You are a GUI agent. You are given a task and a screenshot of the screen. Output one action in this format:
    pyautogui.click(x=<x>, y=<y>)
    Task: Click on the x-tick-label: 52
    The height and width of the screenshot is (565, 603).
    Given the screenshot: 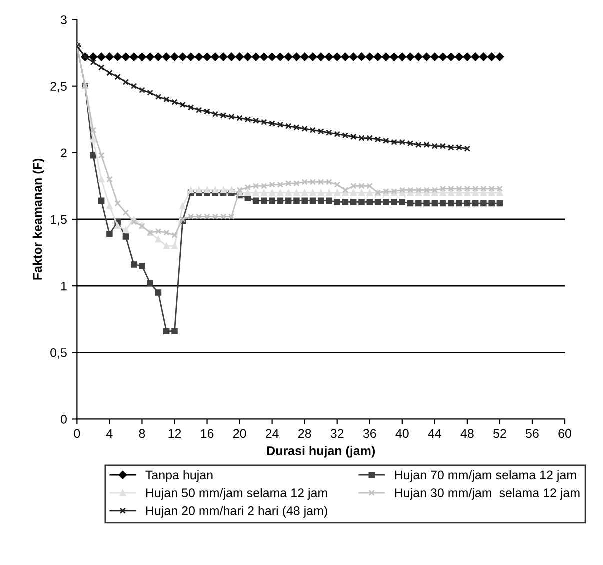 What is the action you would take?
    pyautogui.click(x=500, y=433)
    